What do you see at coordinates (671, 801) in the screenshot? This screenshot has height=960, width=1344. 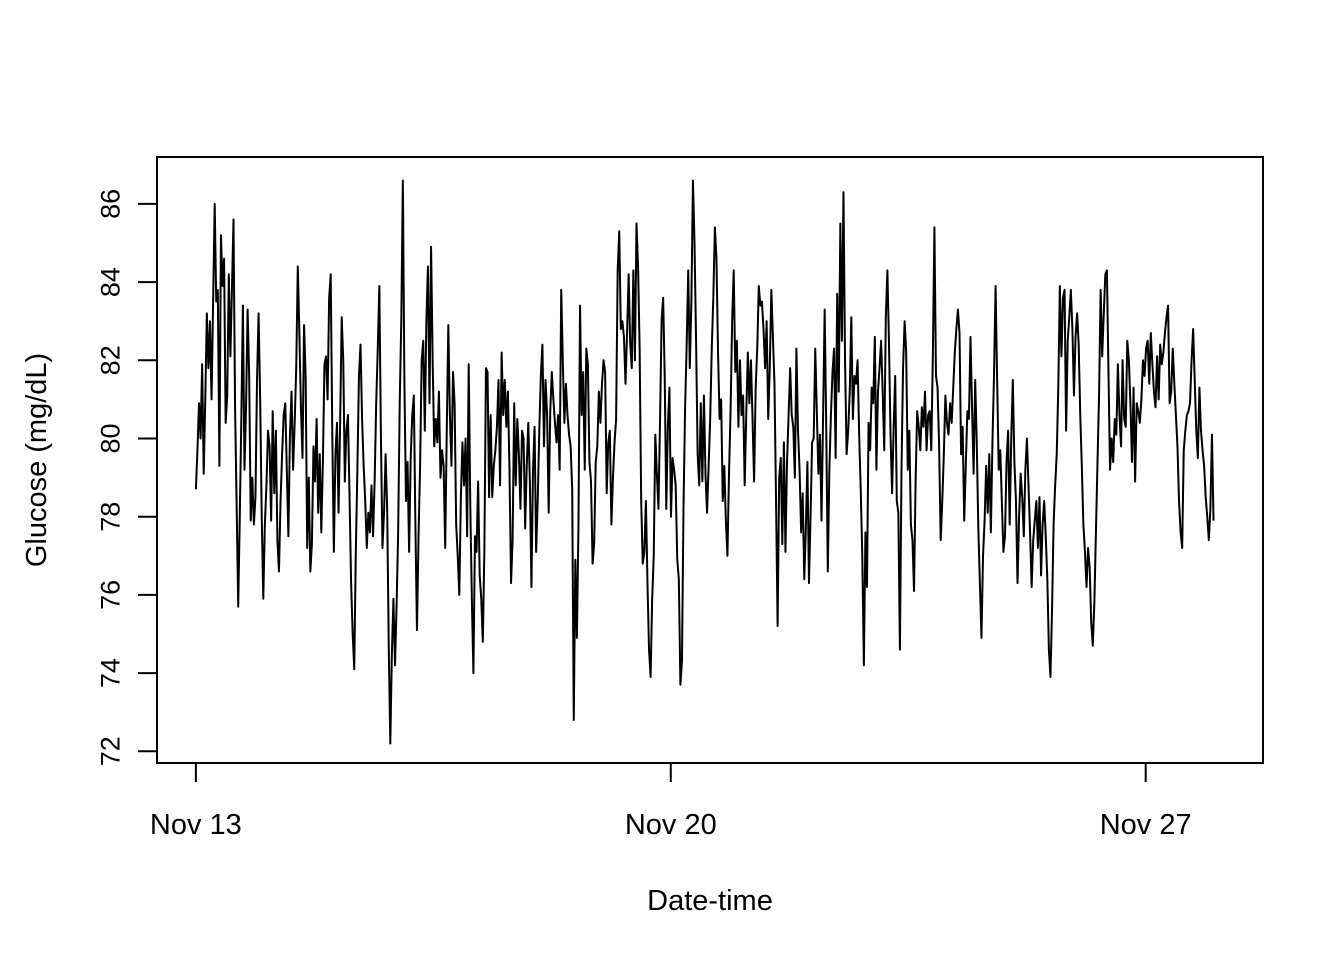 I see `x-axis: Nov 13 Nov 20 Nov 27` at bounding box center [671, 801].